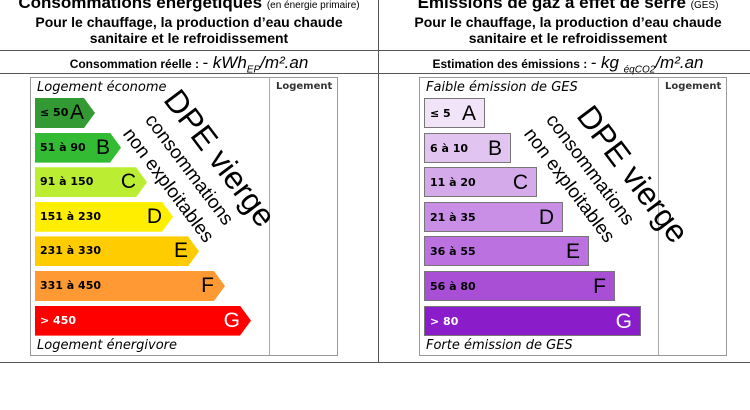 This screenshot has height=410, width=750. I want to click on energy-measure-unit: /m².an, so click(284, 62).